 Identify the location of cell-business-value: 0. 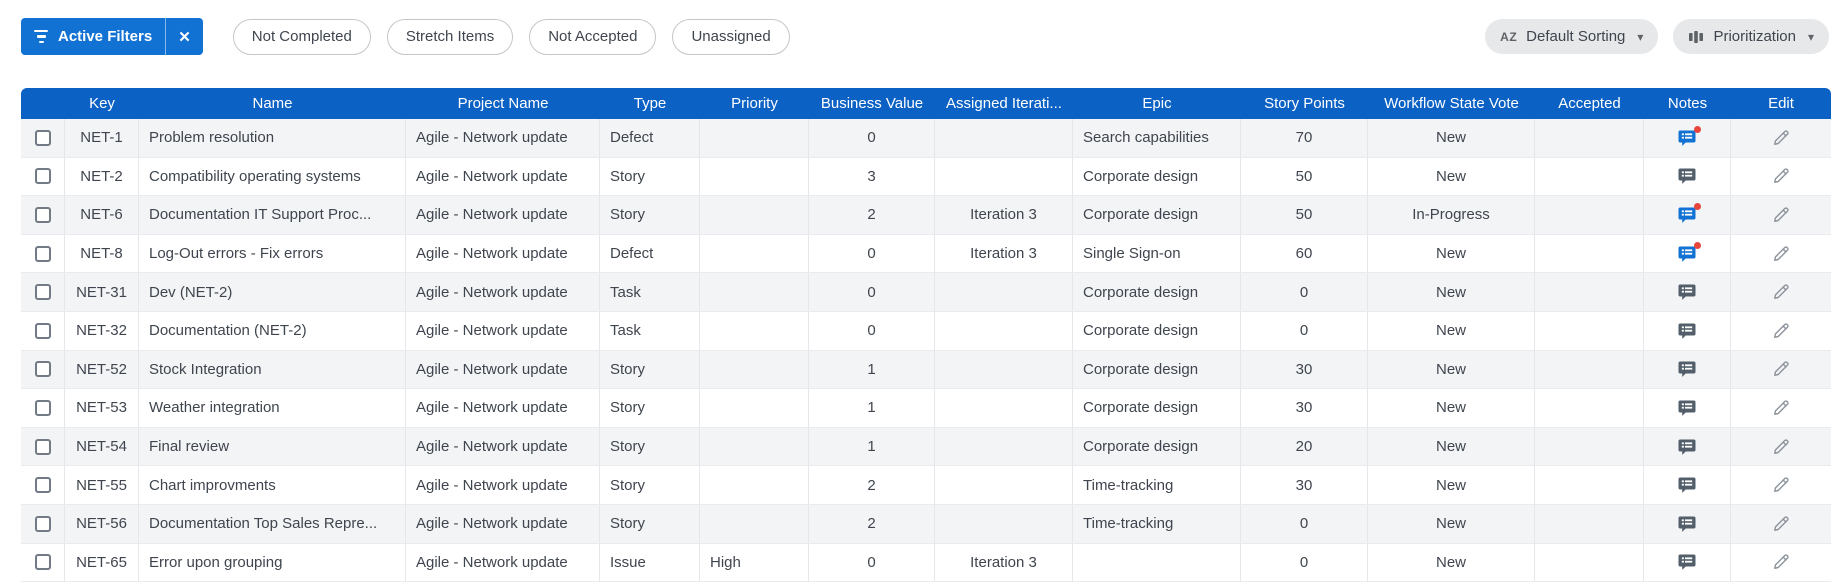
(872, 138).